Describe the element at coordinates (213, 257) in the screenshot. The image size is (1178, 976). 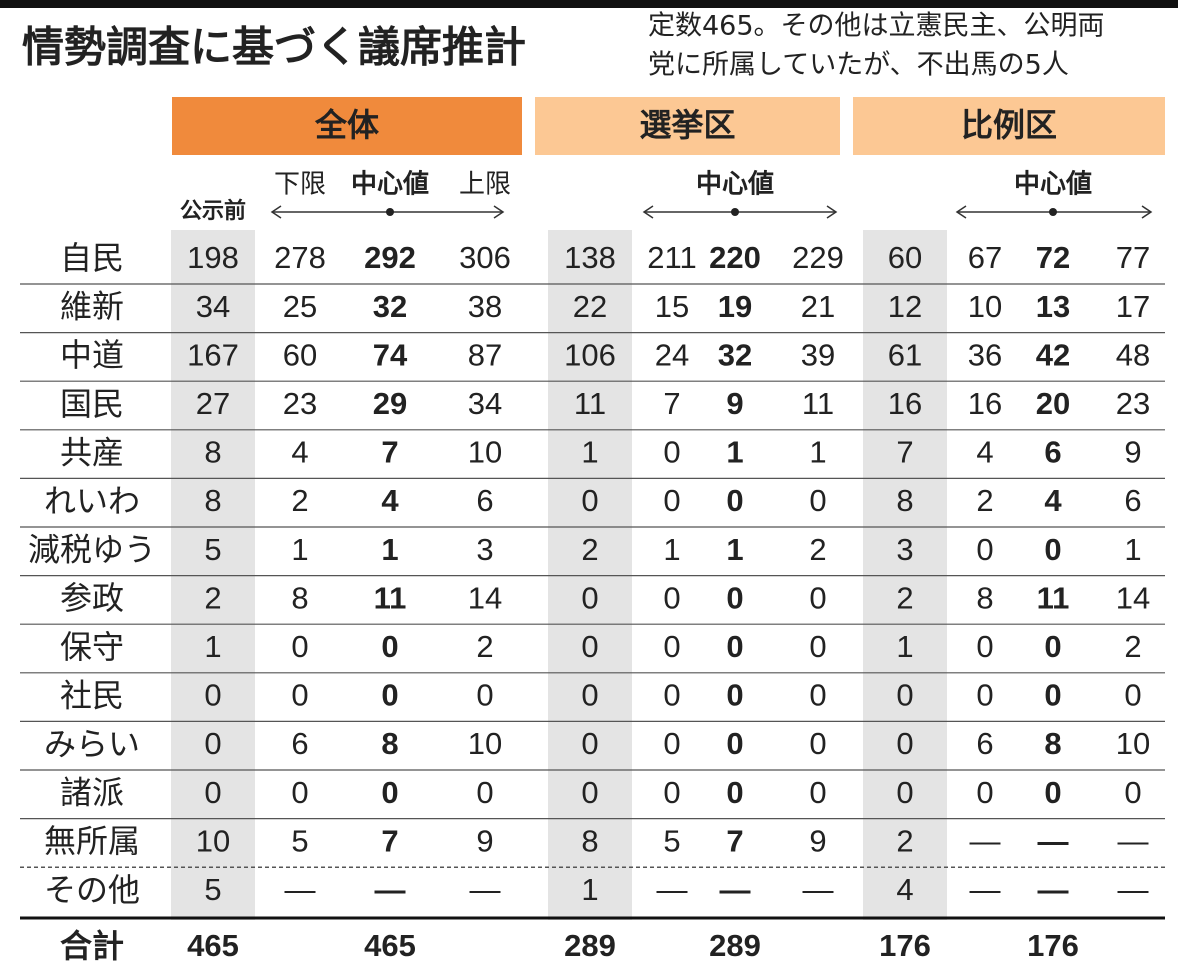
I see `cell: 198` at that location.